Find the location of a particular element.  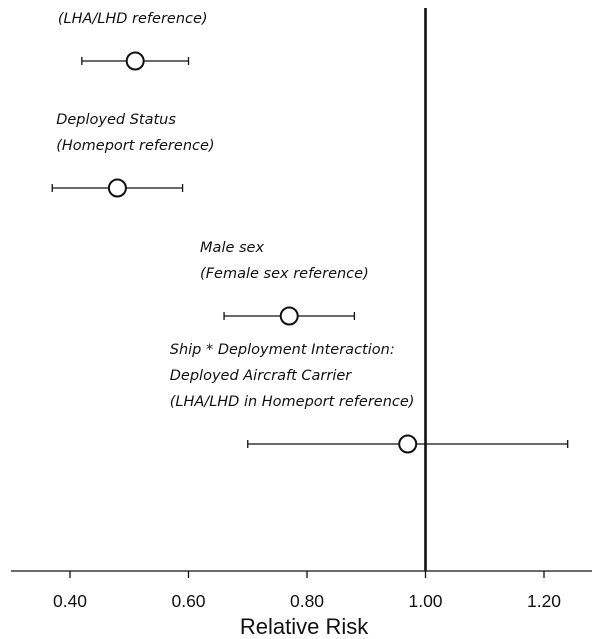

row-label: Male sex is located at coordinates (232, 248).